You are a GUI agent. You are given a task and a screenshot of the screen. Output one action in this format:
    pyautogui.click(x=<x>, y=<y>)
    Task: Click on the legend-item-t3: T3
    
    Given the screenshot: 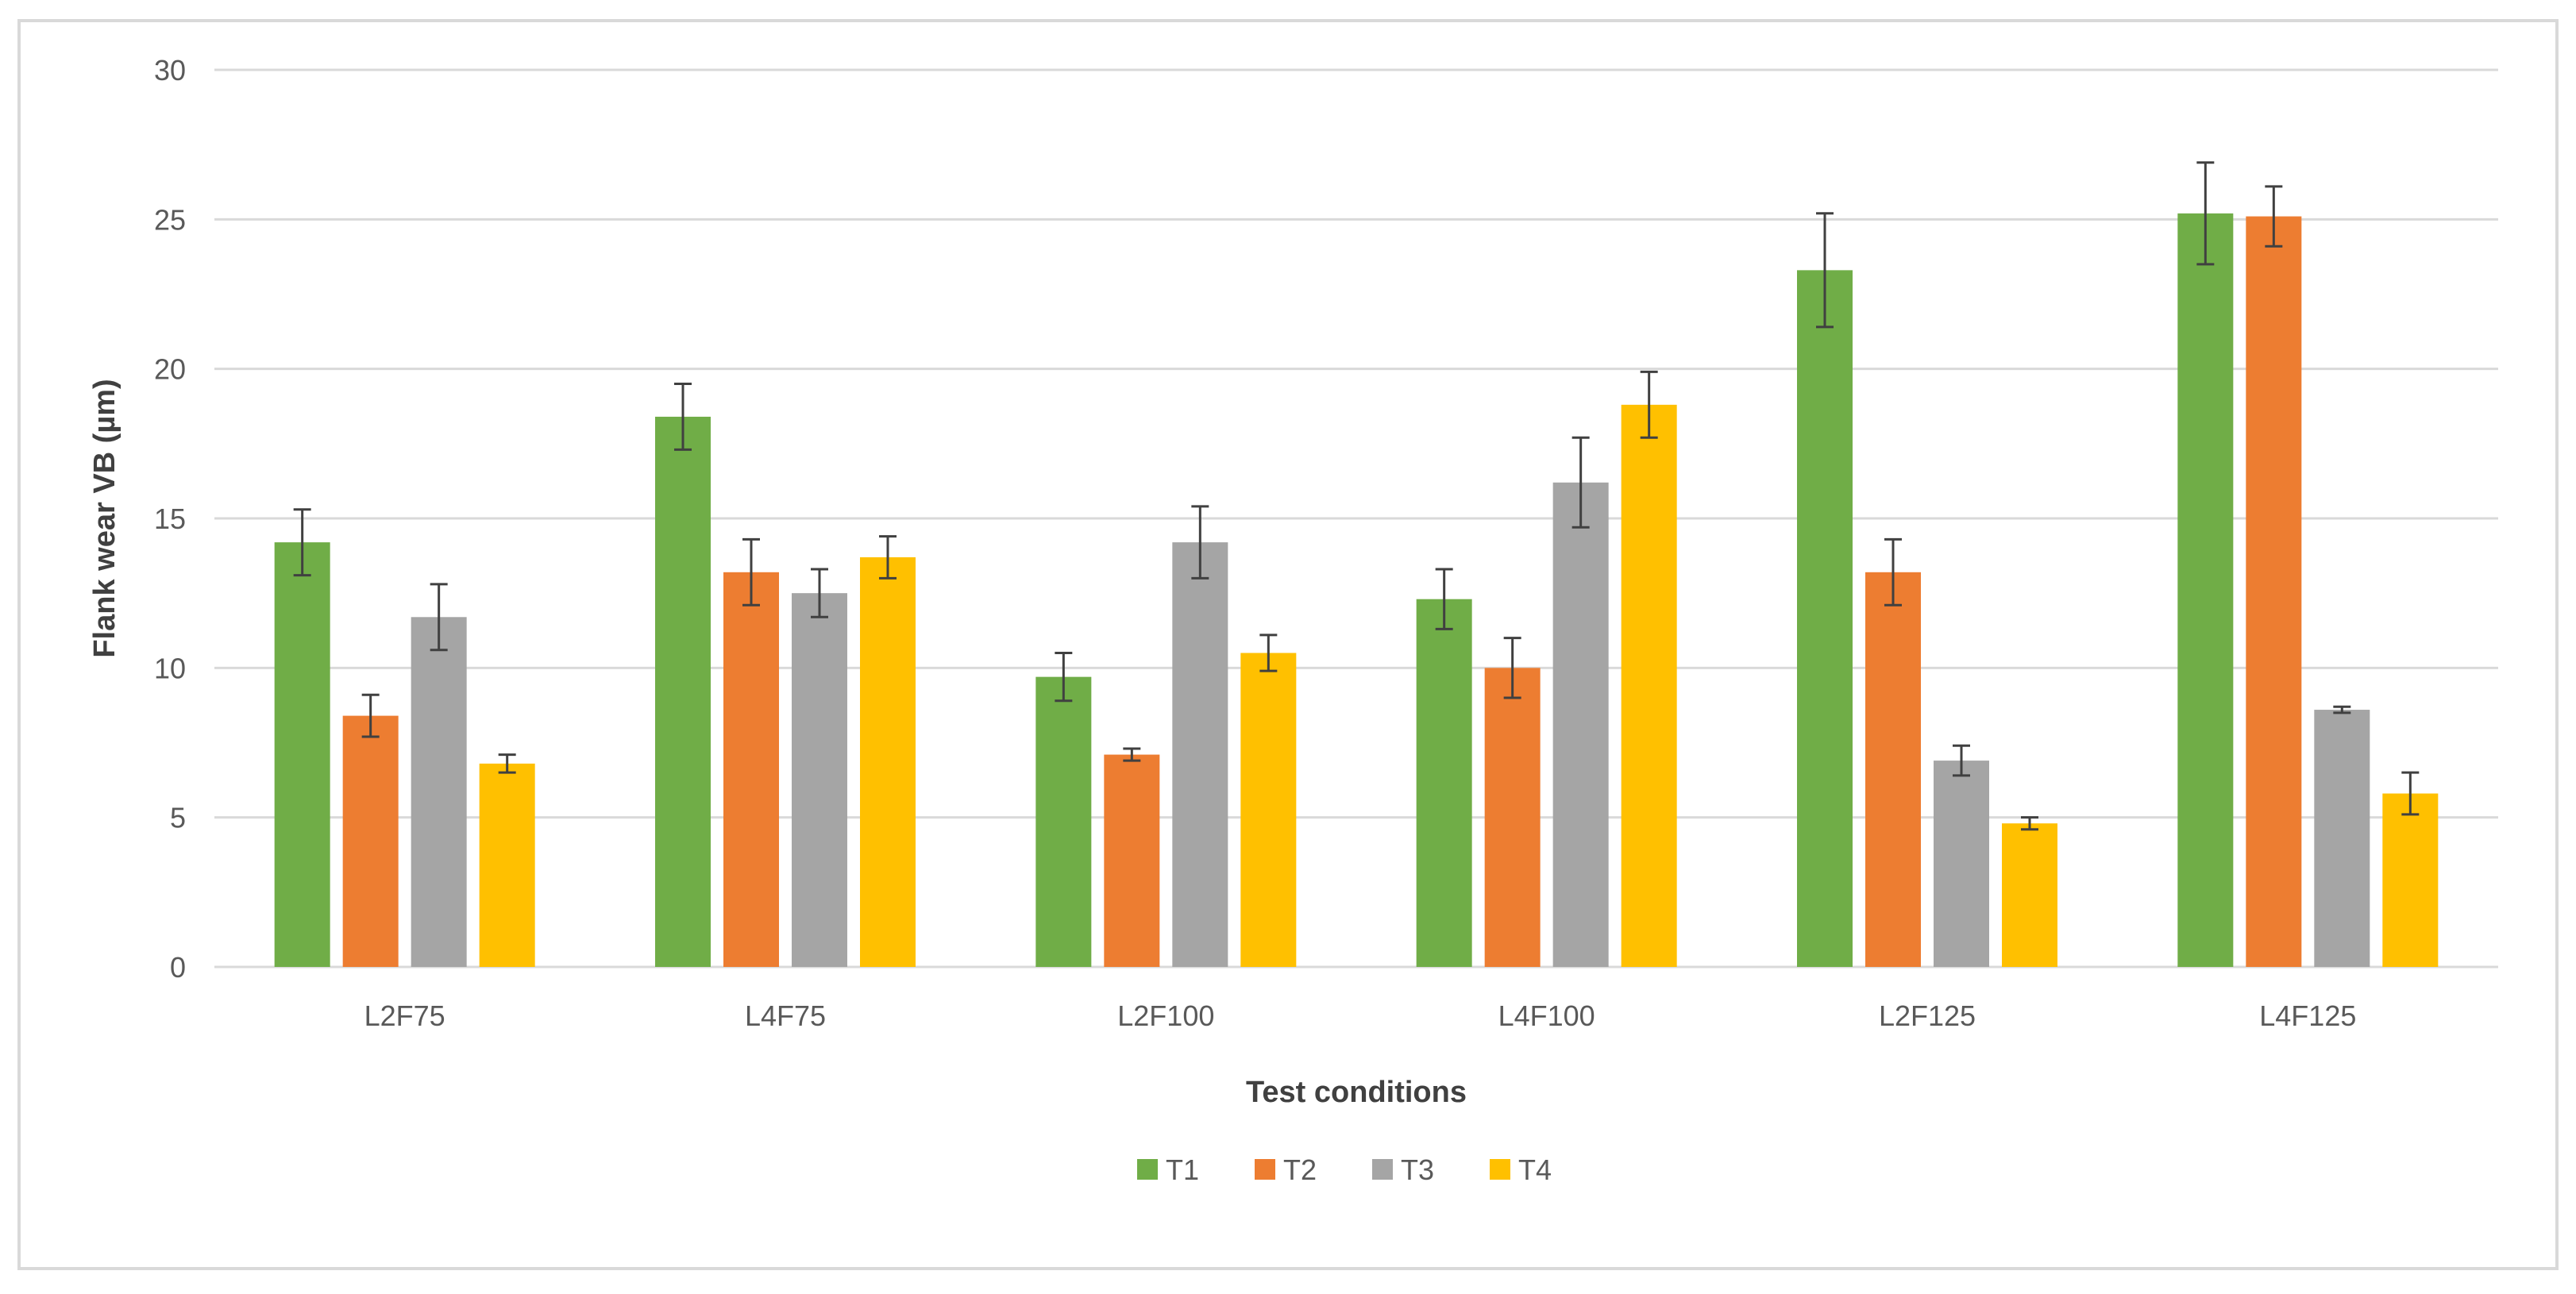 What is the action you would take?
    pyautogui.click(x=1403, y=1169)
    